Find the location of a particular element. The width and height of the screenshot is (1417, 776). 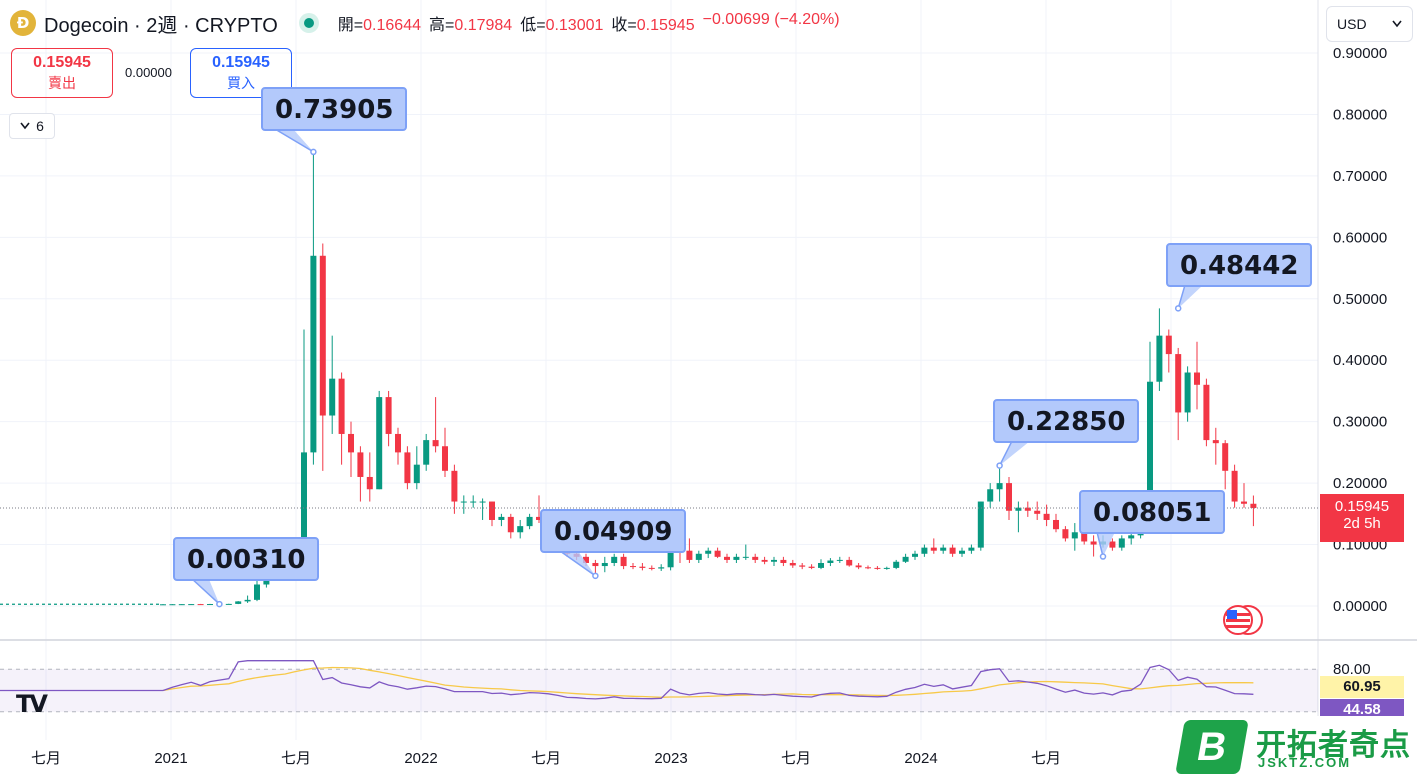

currency-value: USD is located at coordinates (1352, 24).